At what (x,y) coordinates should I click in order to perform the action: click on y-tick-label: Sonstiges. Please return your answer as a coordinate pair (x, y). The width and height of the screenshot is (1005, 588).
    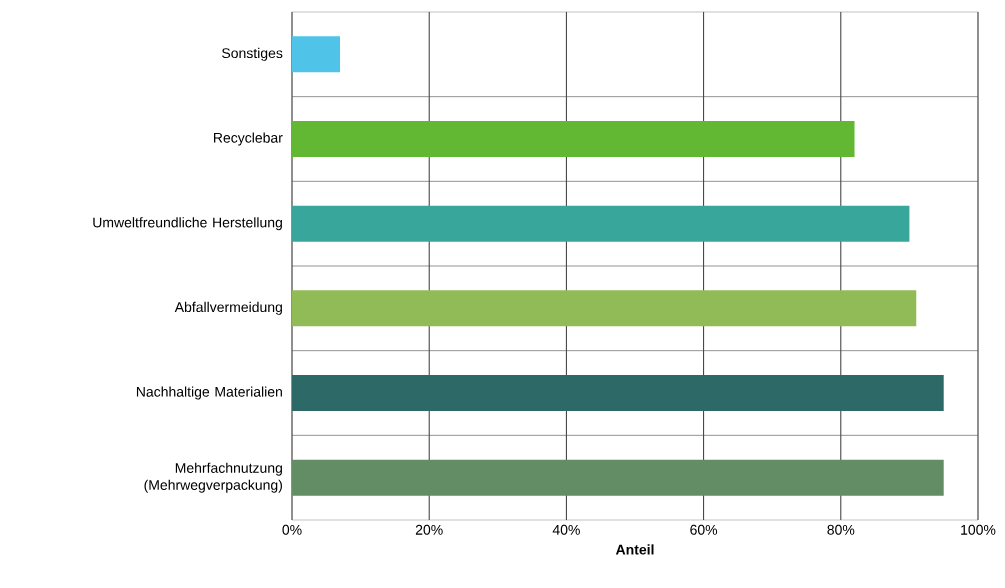
    Looking at the image, I should click on (252, 54).